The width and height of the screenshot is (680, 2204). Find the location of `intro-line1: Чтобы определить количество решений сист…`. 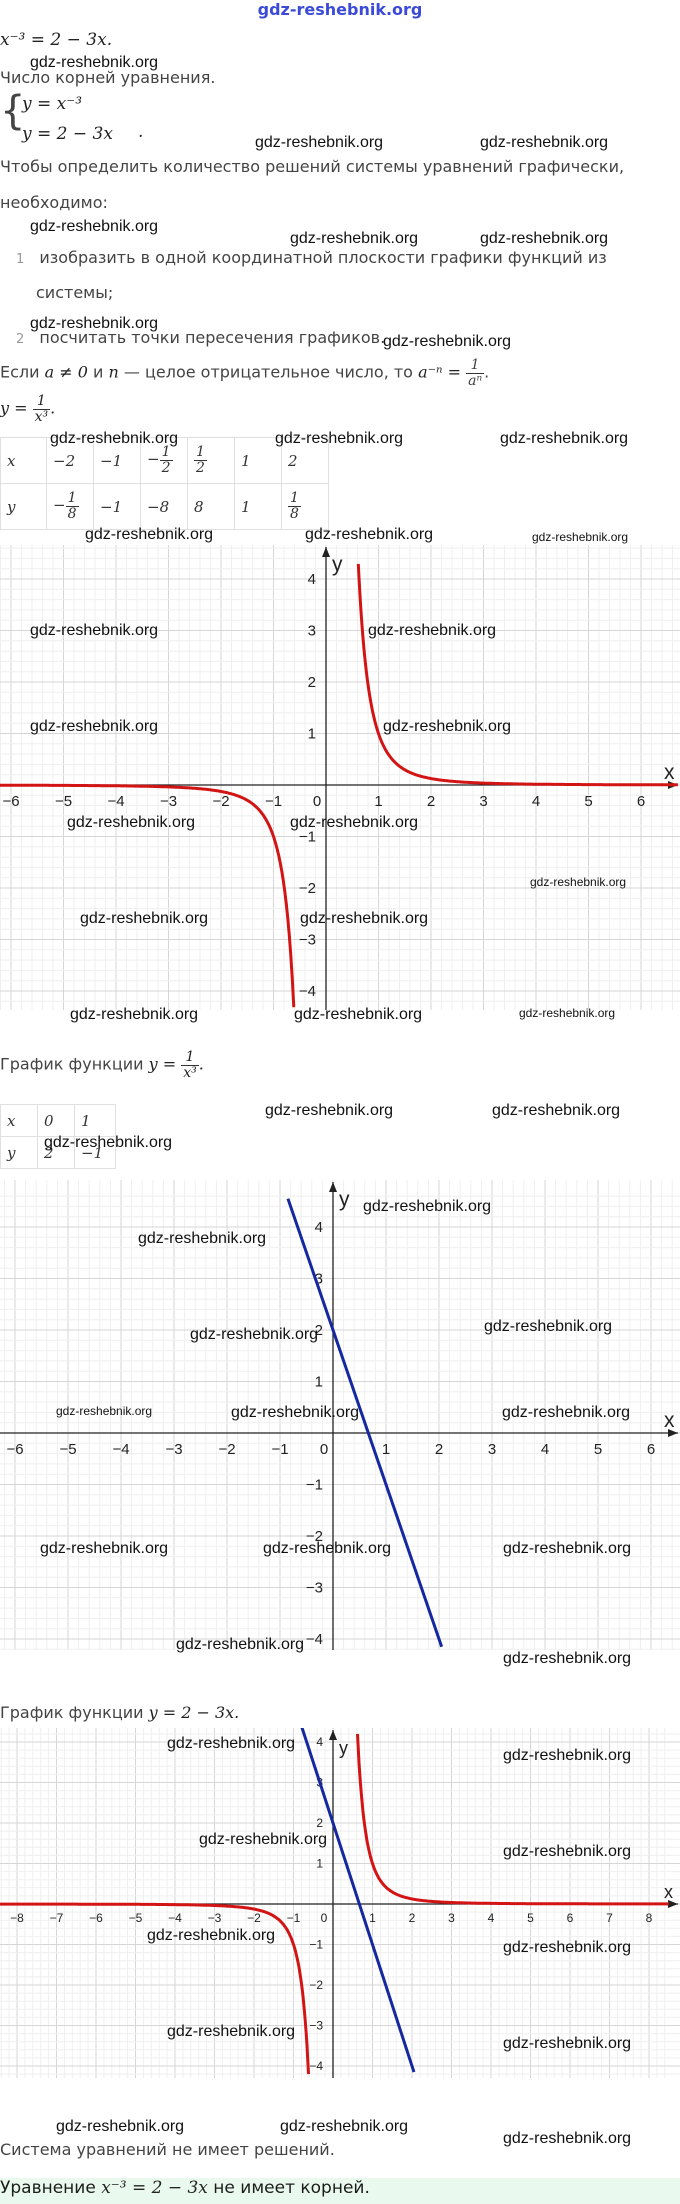

intro-line1: Чтобы определить количество решений сист… is located at coordinates (312, 166).